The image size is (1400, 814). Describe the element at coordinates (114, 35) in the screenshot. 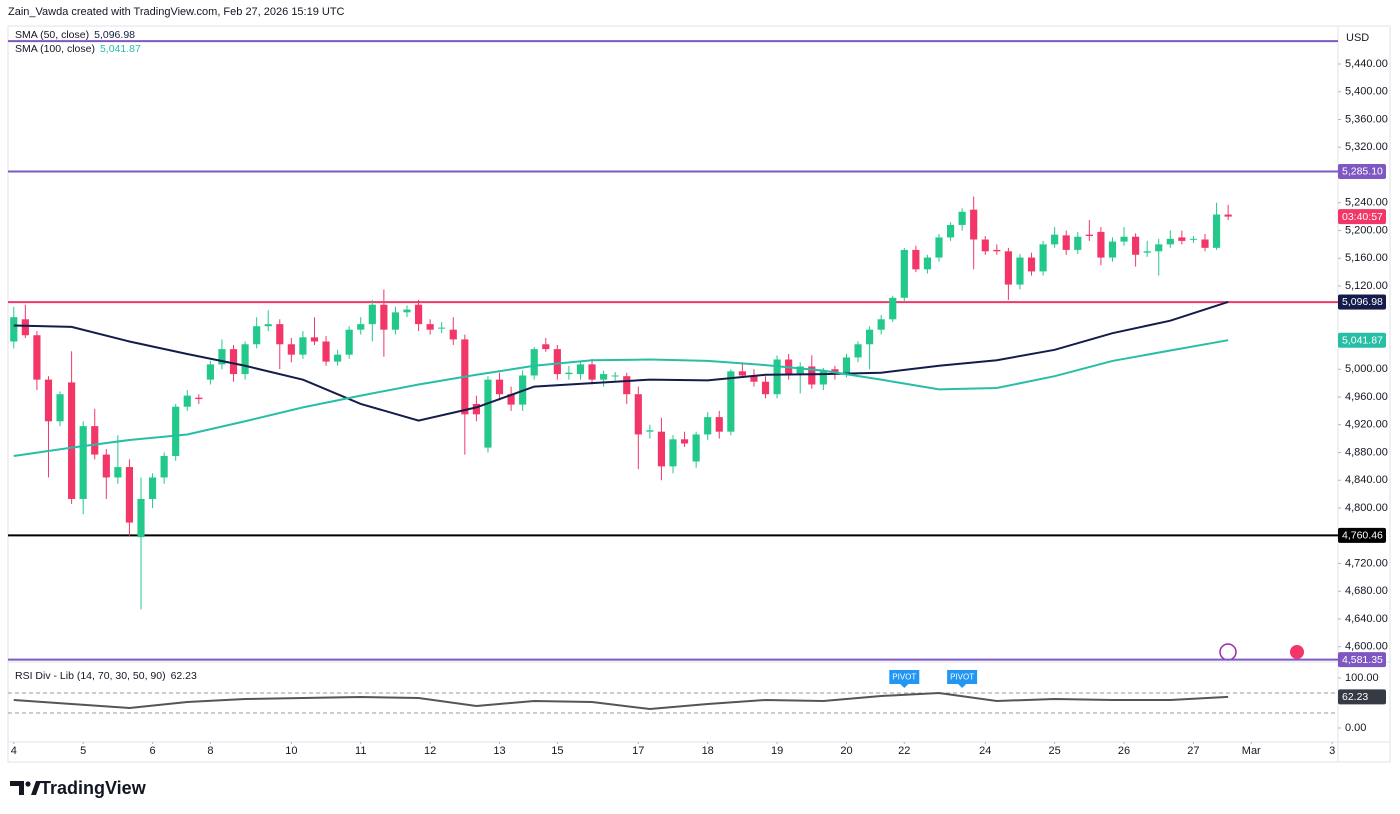

I see `legend-value: 5,096.98` at that location.